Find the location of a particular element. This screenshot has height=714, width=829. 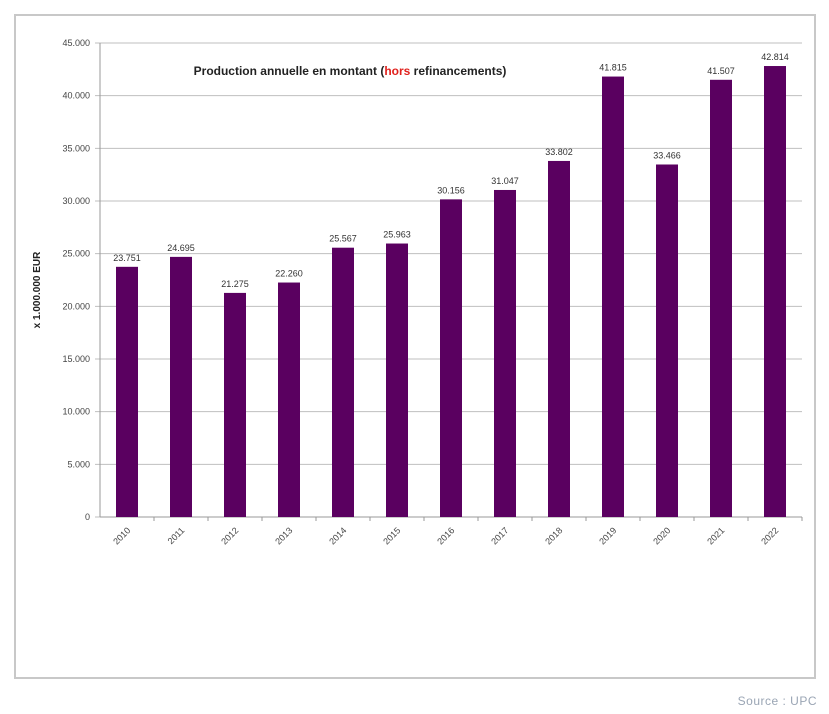

x-tick-label: 2016 is located at coordinates (445, 535).